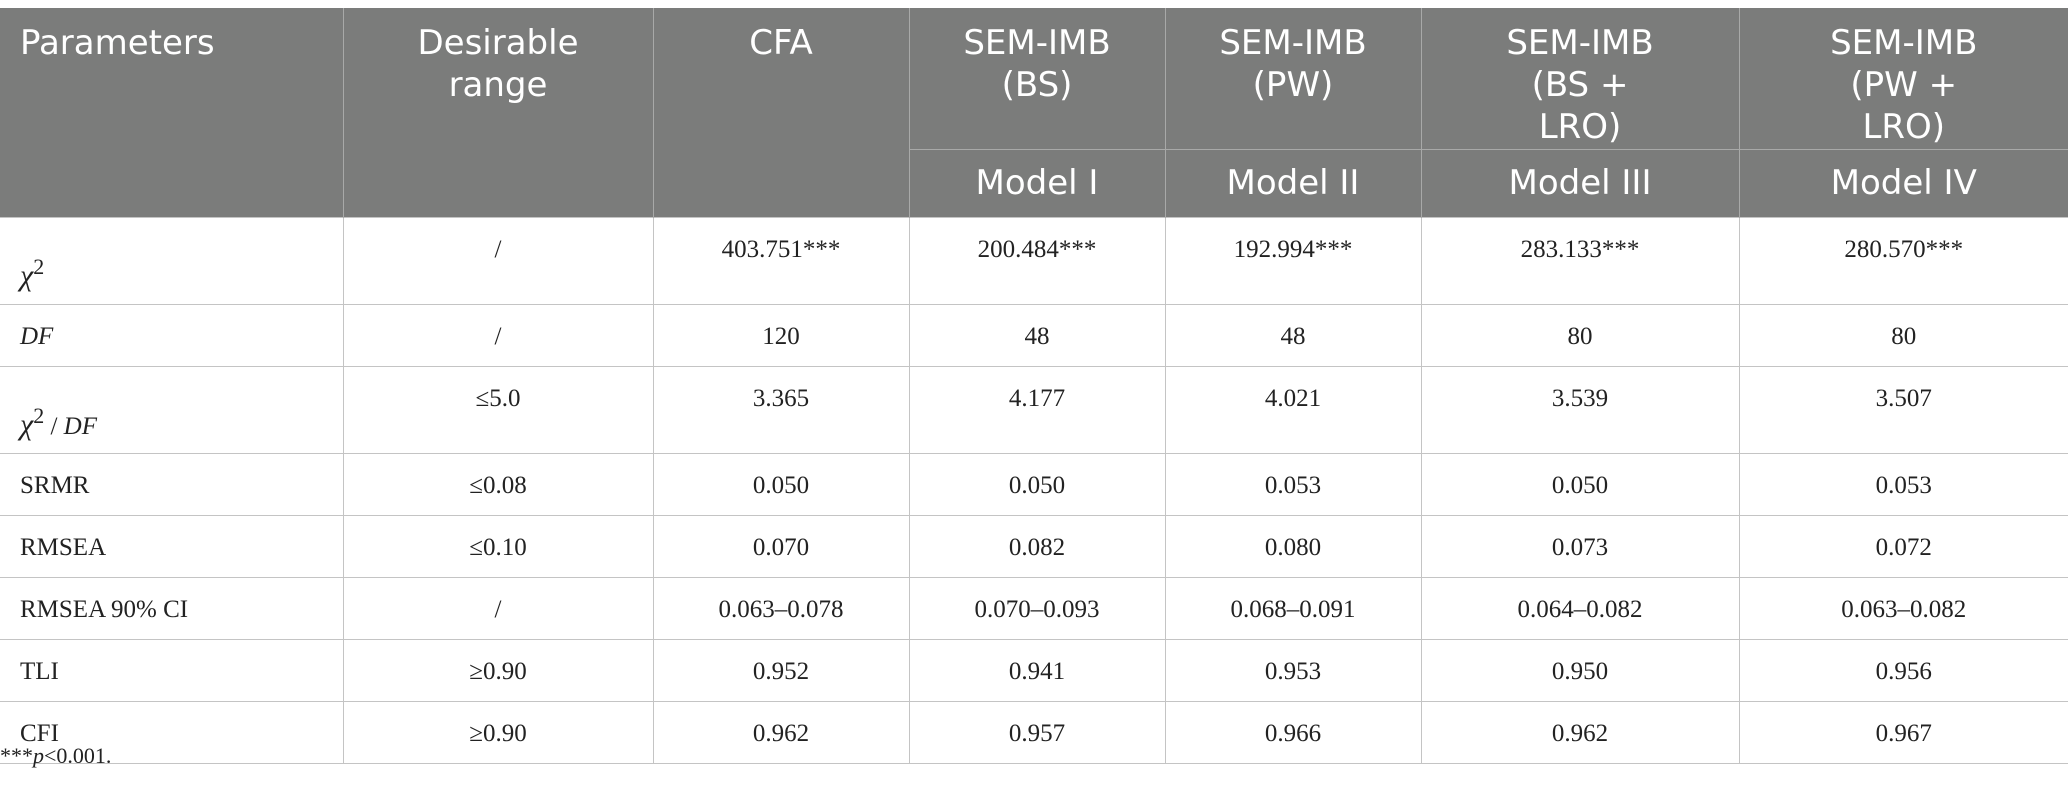  I want to click on param-df: DF, so click(80, 426).